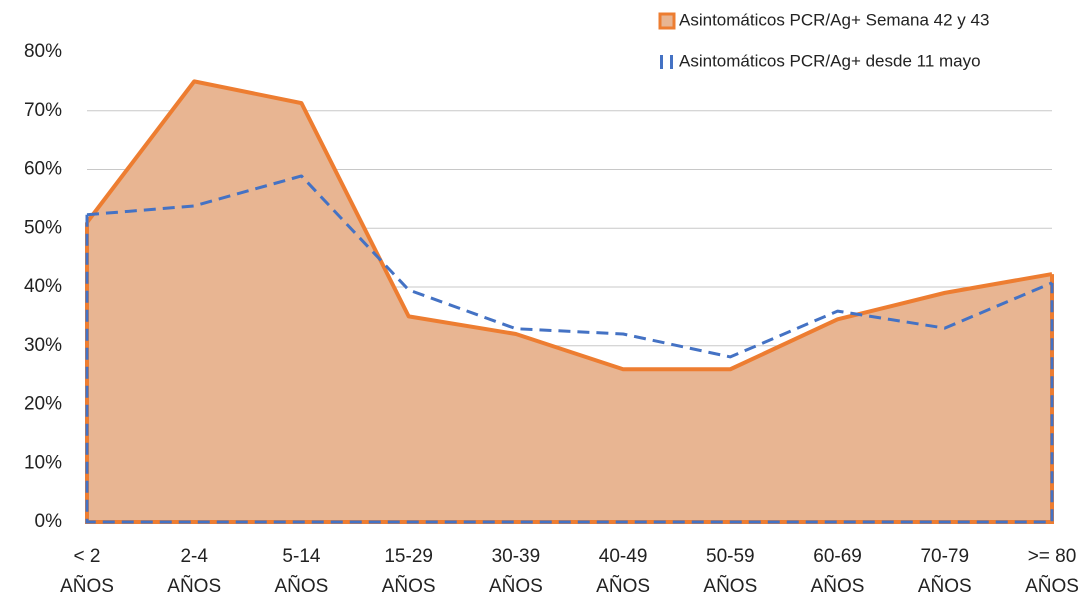  I want to click on x-tick-label: 40-49, so click(623, 556).